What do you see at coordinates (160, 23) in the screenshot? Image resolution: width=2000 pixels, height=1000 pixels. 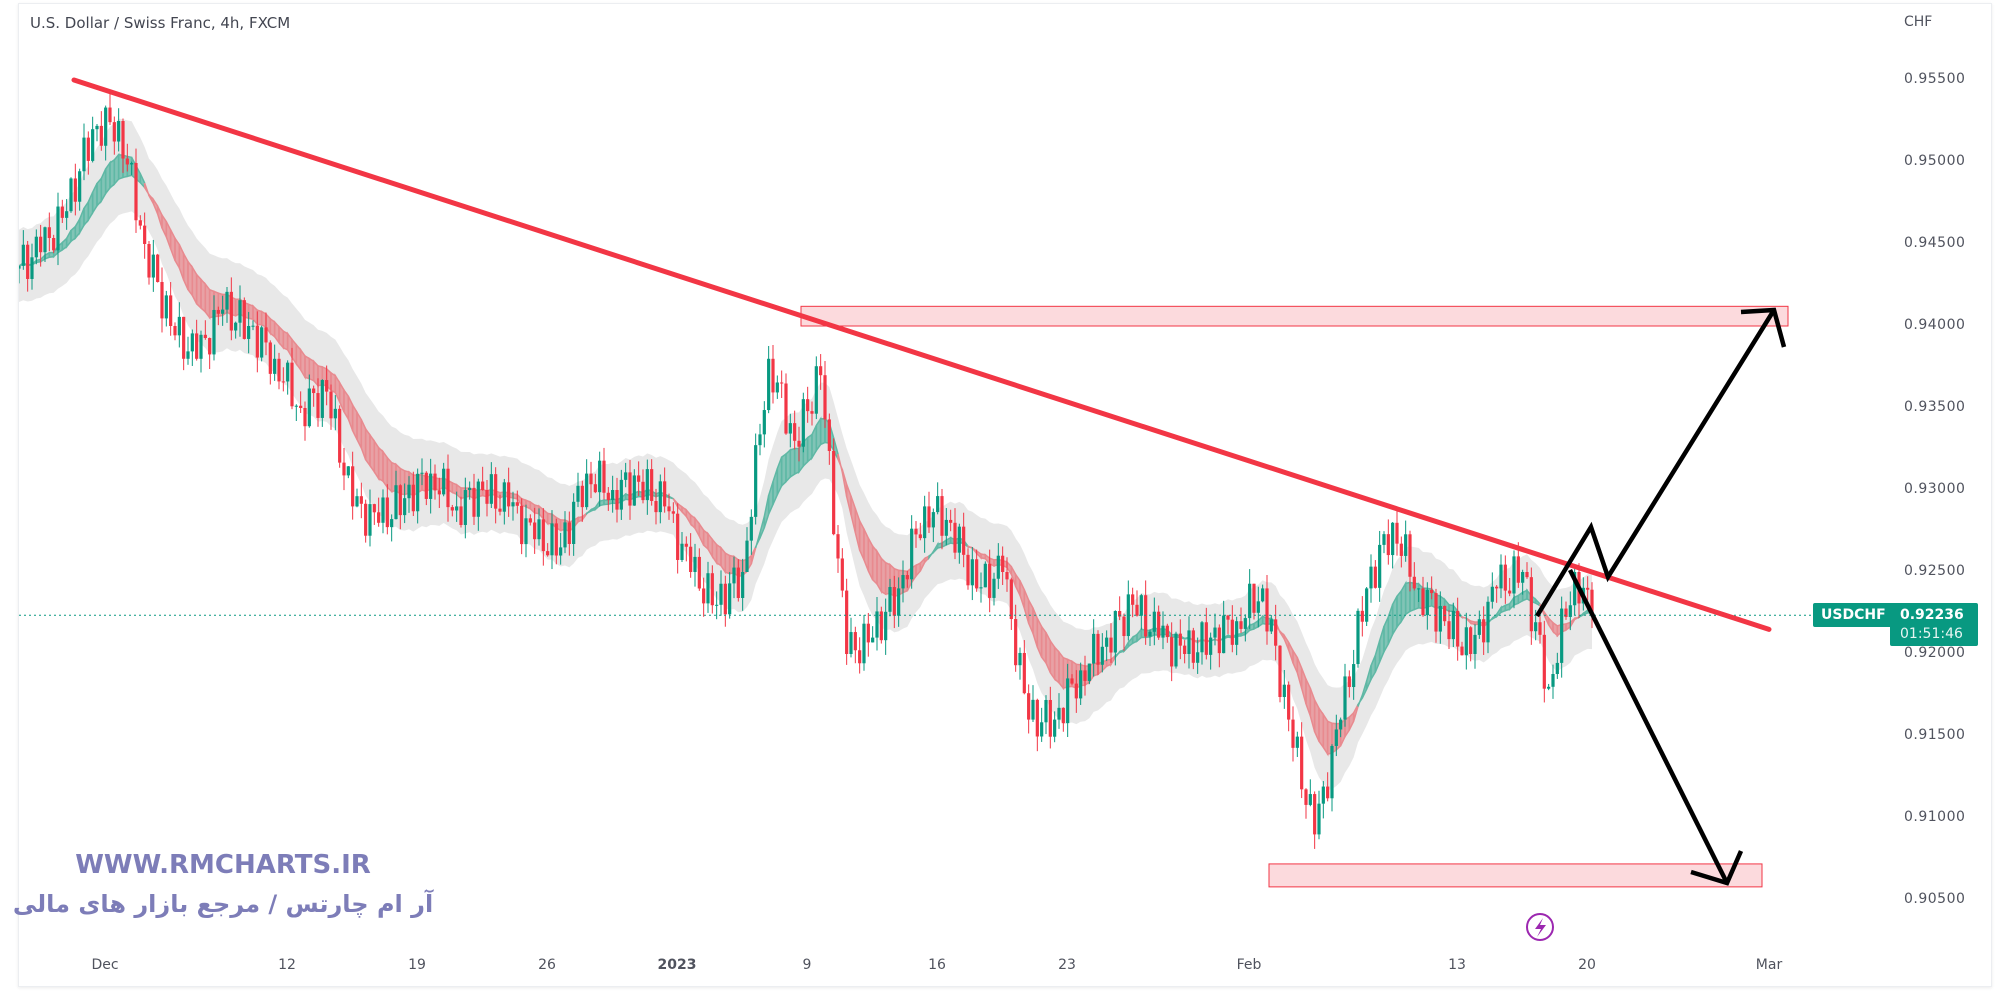 I see `chart-title: U.S. Dollar / Swiss Franc, 4h, FXCM` at bounding box center [160, 23].